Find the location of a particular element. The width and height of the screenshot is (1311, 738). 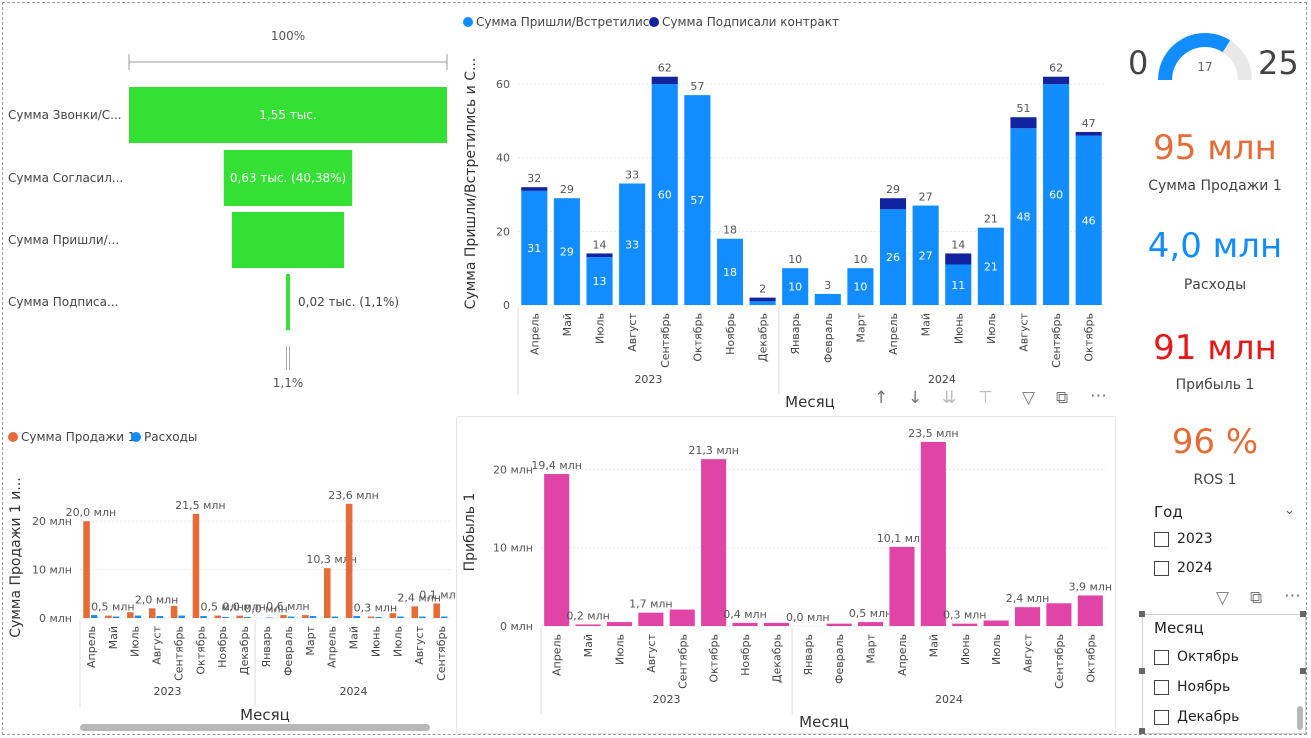

slicer-month-item-december: Декабрь is located at coordinates (1196, 717).